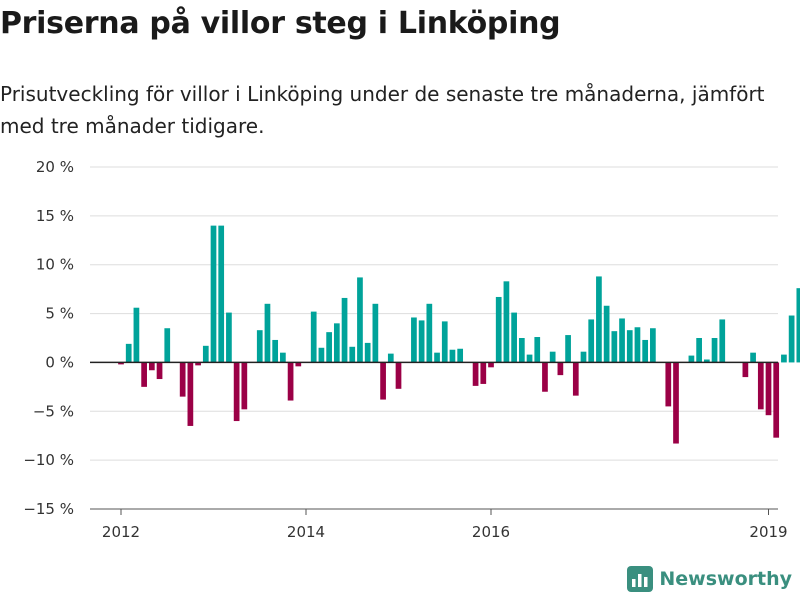 Image resolution: width=800 pixels, height=600 pixels. Describe the element at coordinates (48, 509) in the screenshot. I see `y-tick-label: −15 %` at that location.